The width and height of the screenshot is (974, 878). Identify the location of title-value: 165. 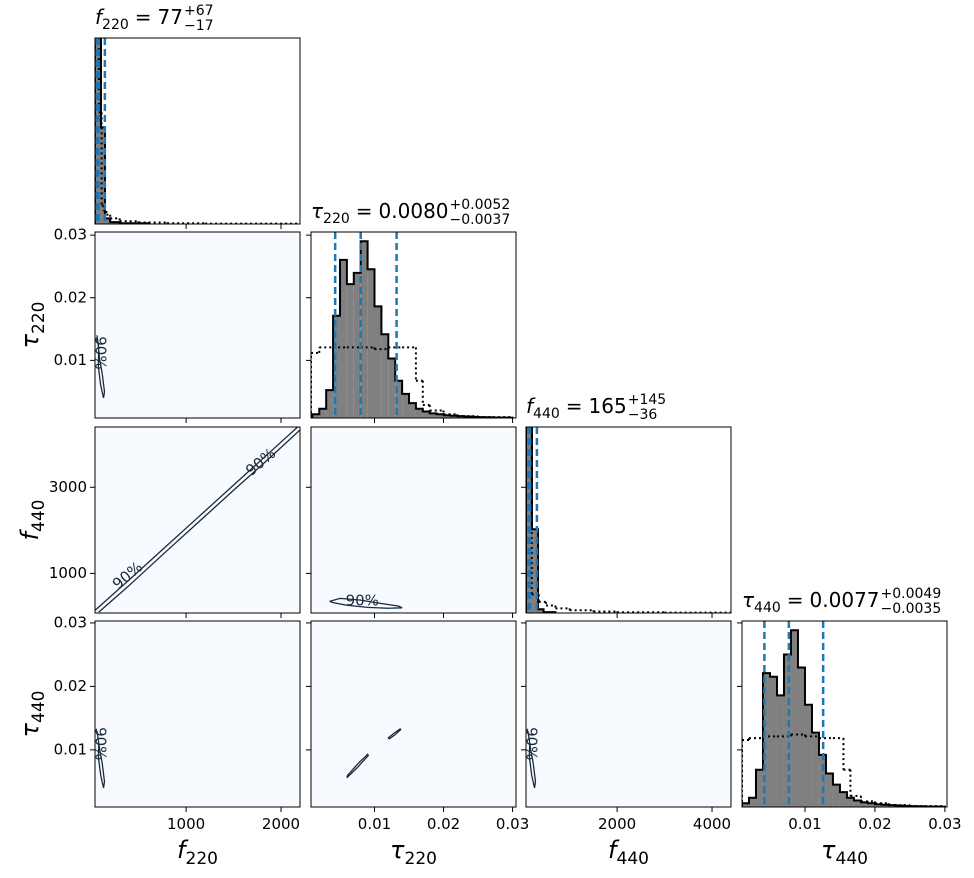
(608, 406).